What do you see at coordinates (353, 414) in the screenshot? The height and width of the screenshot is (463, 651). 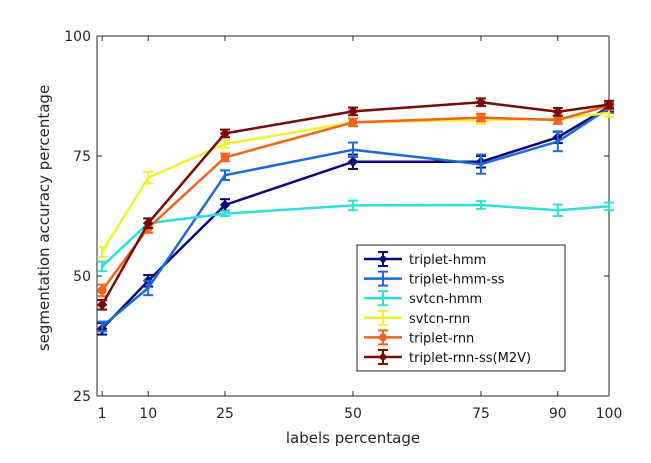 I see `x-tick-label: 50` at bounding box center [353, 414].